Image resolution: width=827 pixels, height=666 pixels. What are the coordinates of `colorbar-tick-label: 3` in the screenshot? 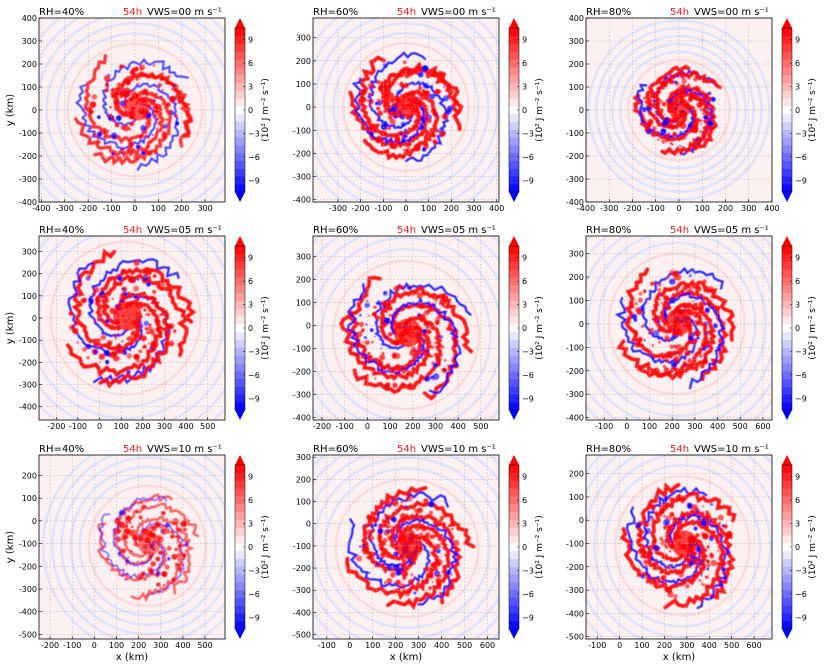 It's located at (250, 524).